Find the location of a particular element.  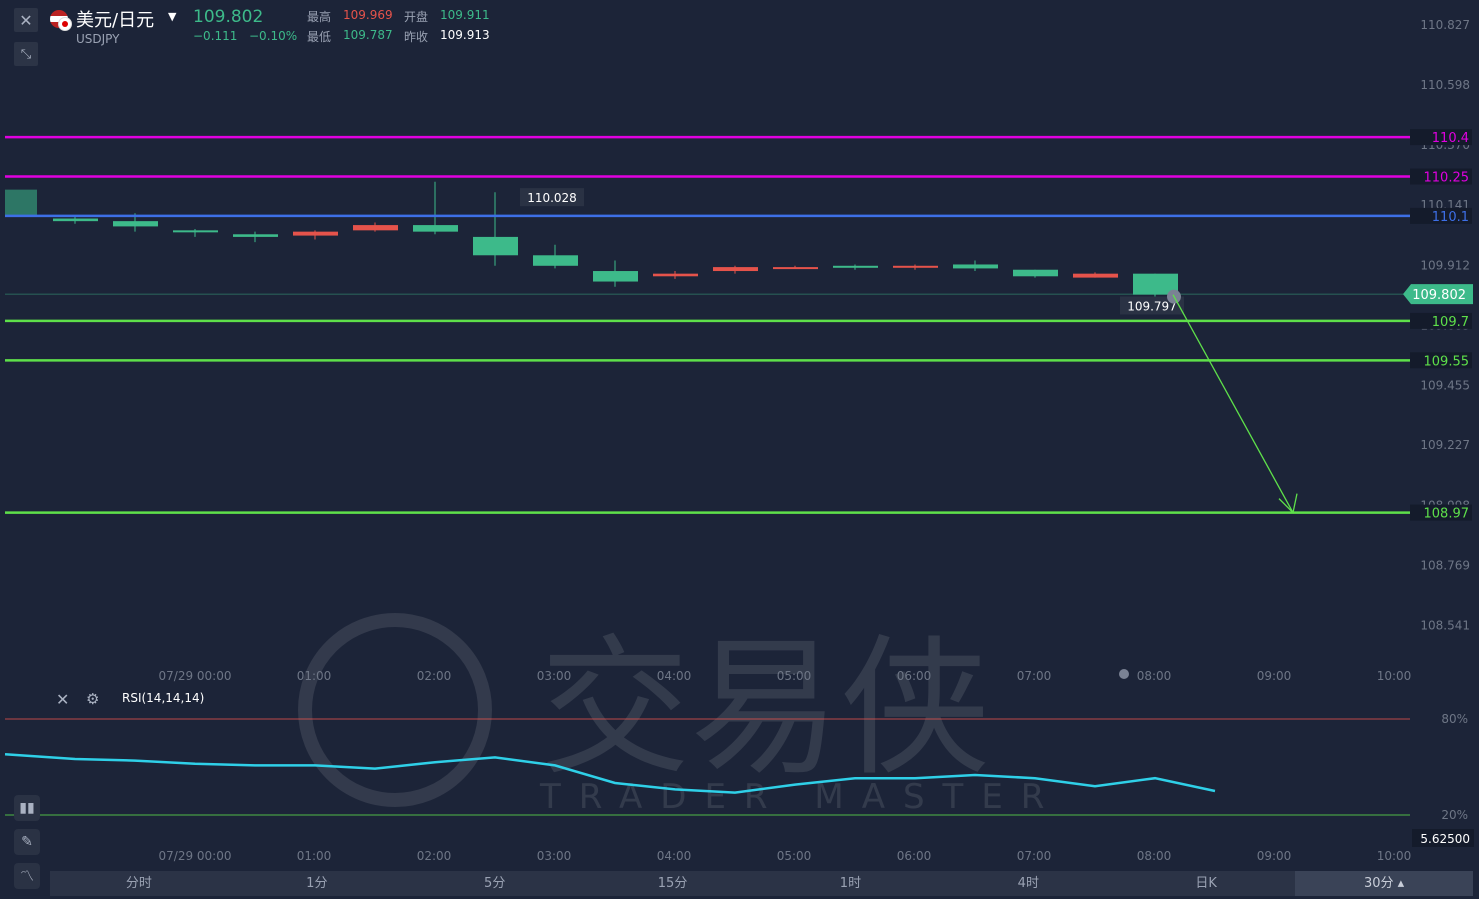

symbol-code: USDJPY is located at coordinates (98, 39).